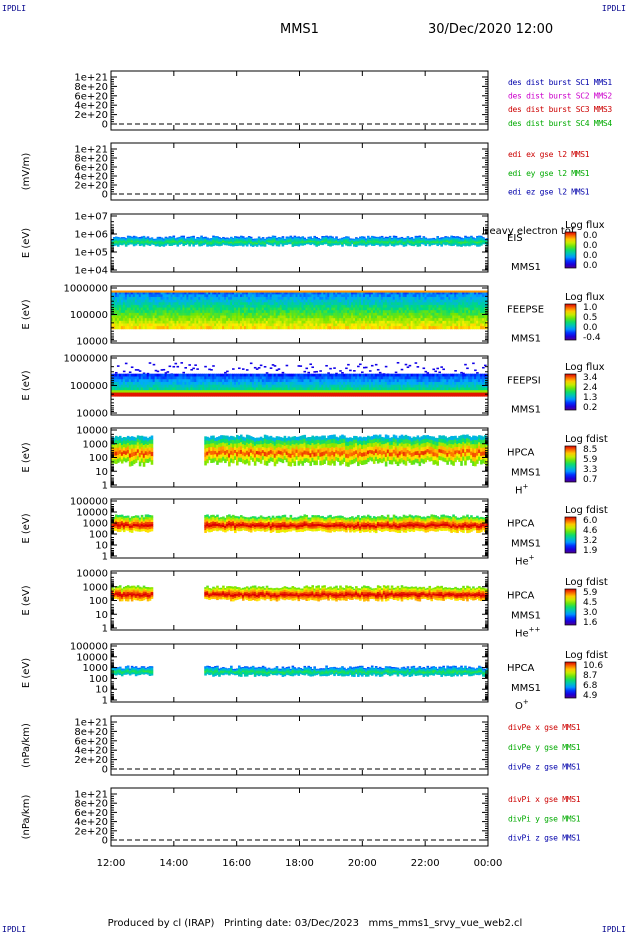 This screenshot has width=630, height=934. What do you see at coordinates (590, 408) in the screenshot?
I see `colorbar-tick: 0.2` at bounding box center [590, 408].